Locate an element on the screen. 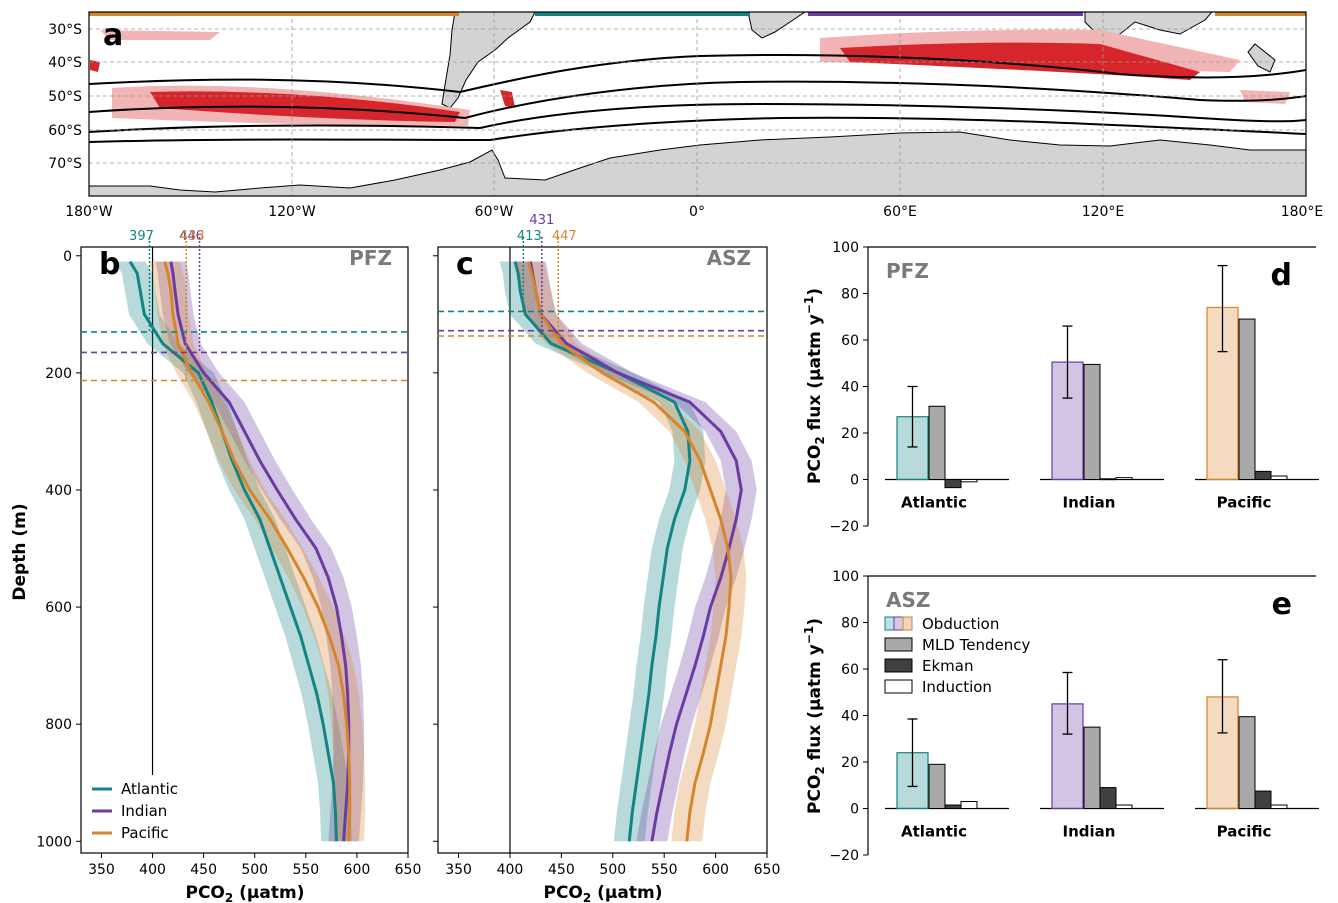 This screenshot has width=1338, height=903. lat-tick: 50°S is located at coordinates (65, 97).